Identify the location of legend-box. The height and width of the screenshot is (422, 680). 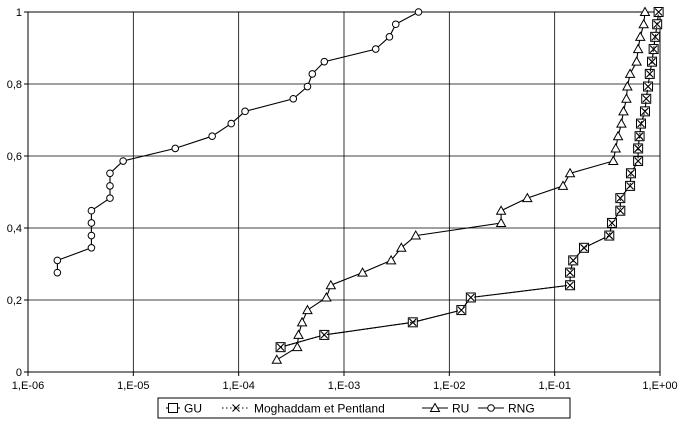
(364, 408).